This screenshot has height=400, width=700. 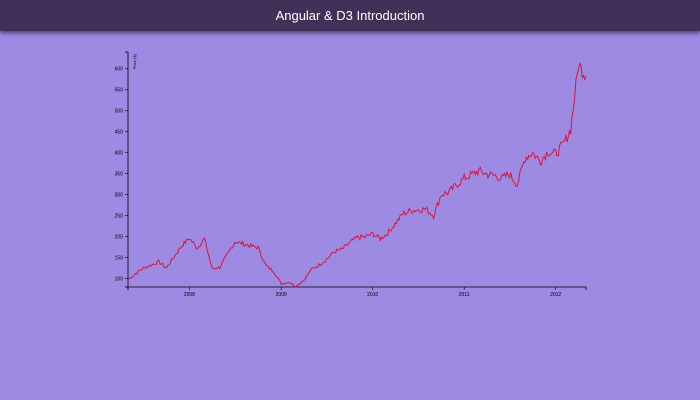 I want to click on y-tick-label: 100, so click(x=119, y=279).